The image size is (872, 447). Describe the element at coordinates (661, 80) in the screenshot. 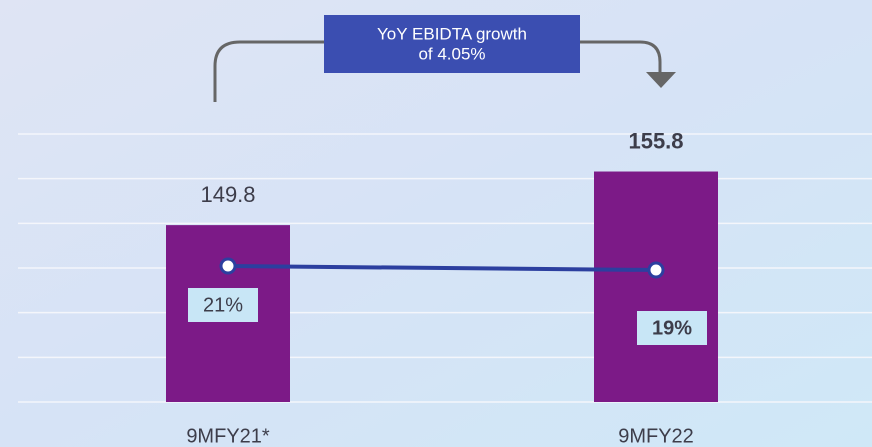

I see `arrow-head` at that location.